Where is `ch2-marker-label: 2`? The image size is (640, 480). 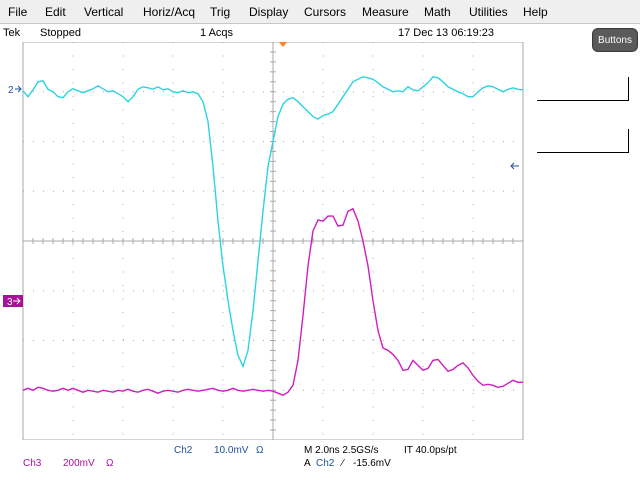
ch2-marker-label: 2 is located at coordinates (11, 90).